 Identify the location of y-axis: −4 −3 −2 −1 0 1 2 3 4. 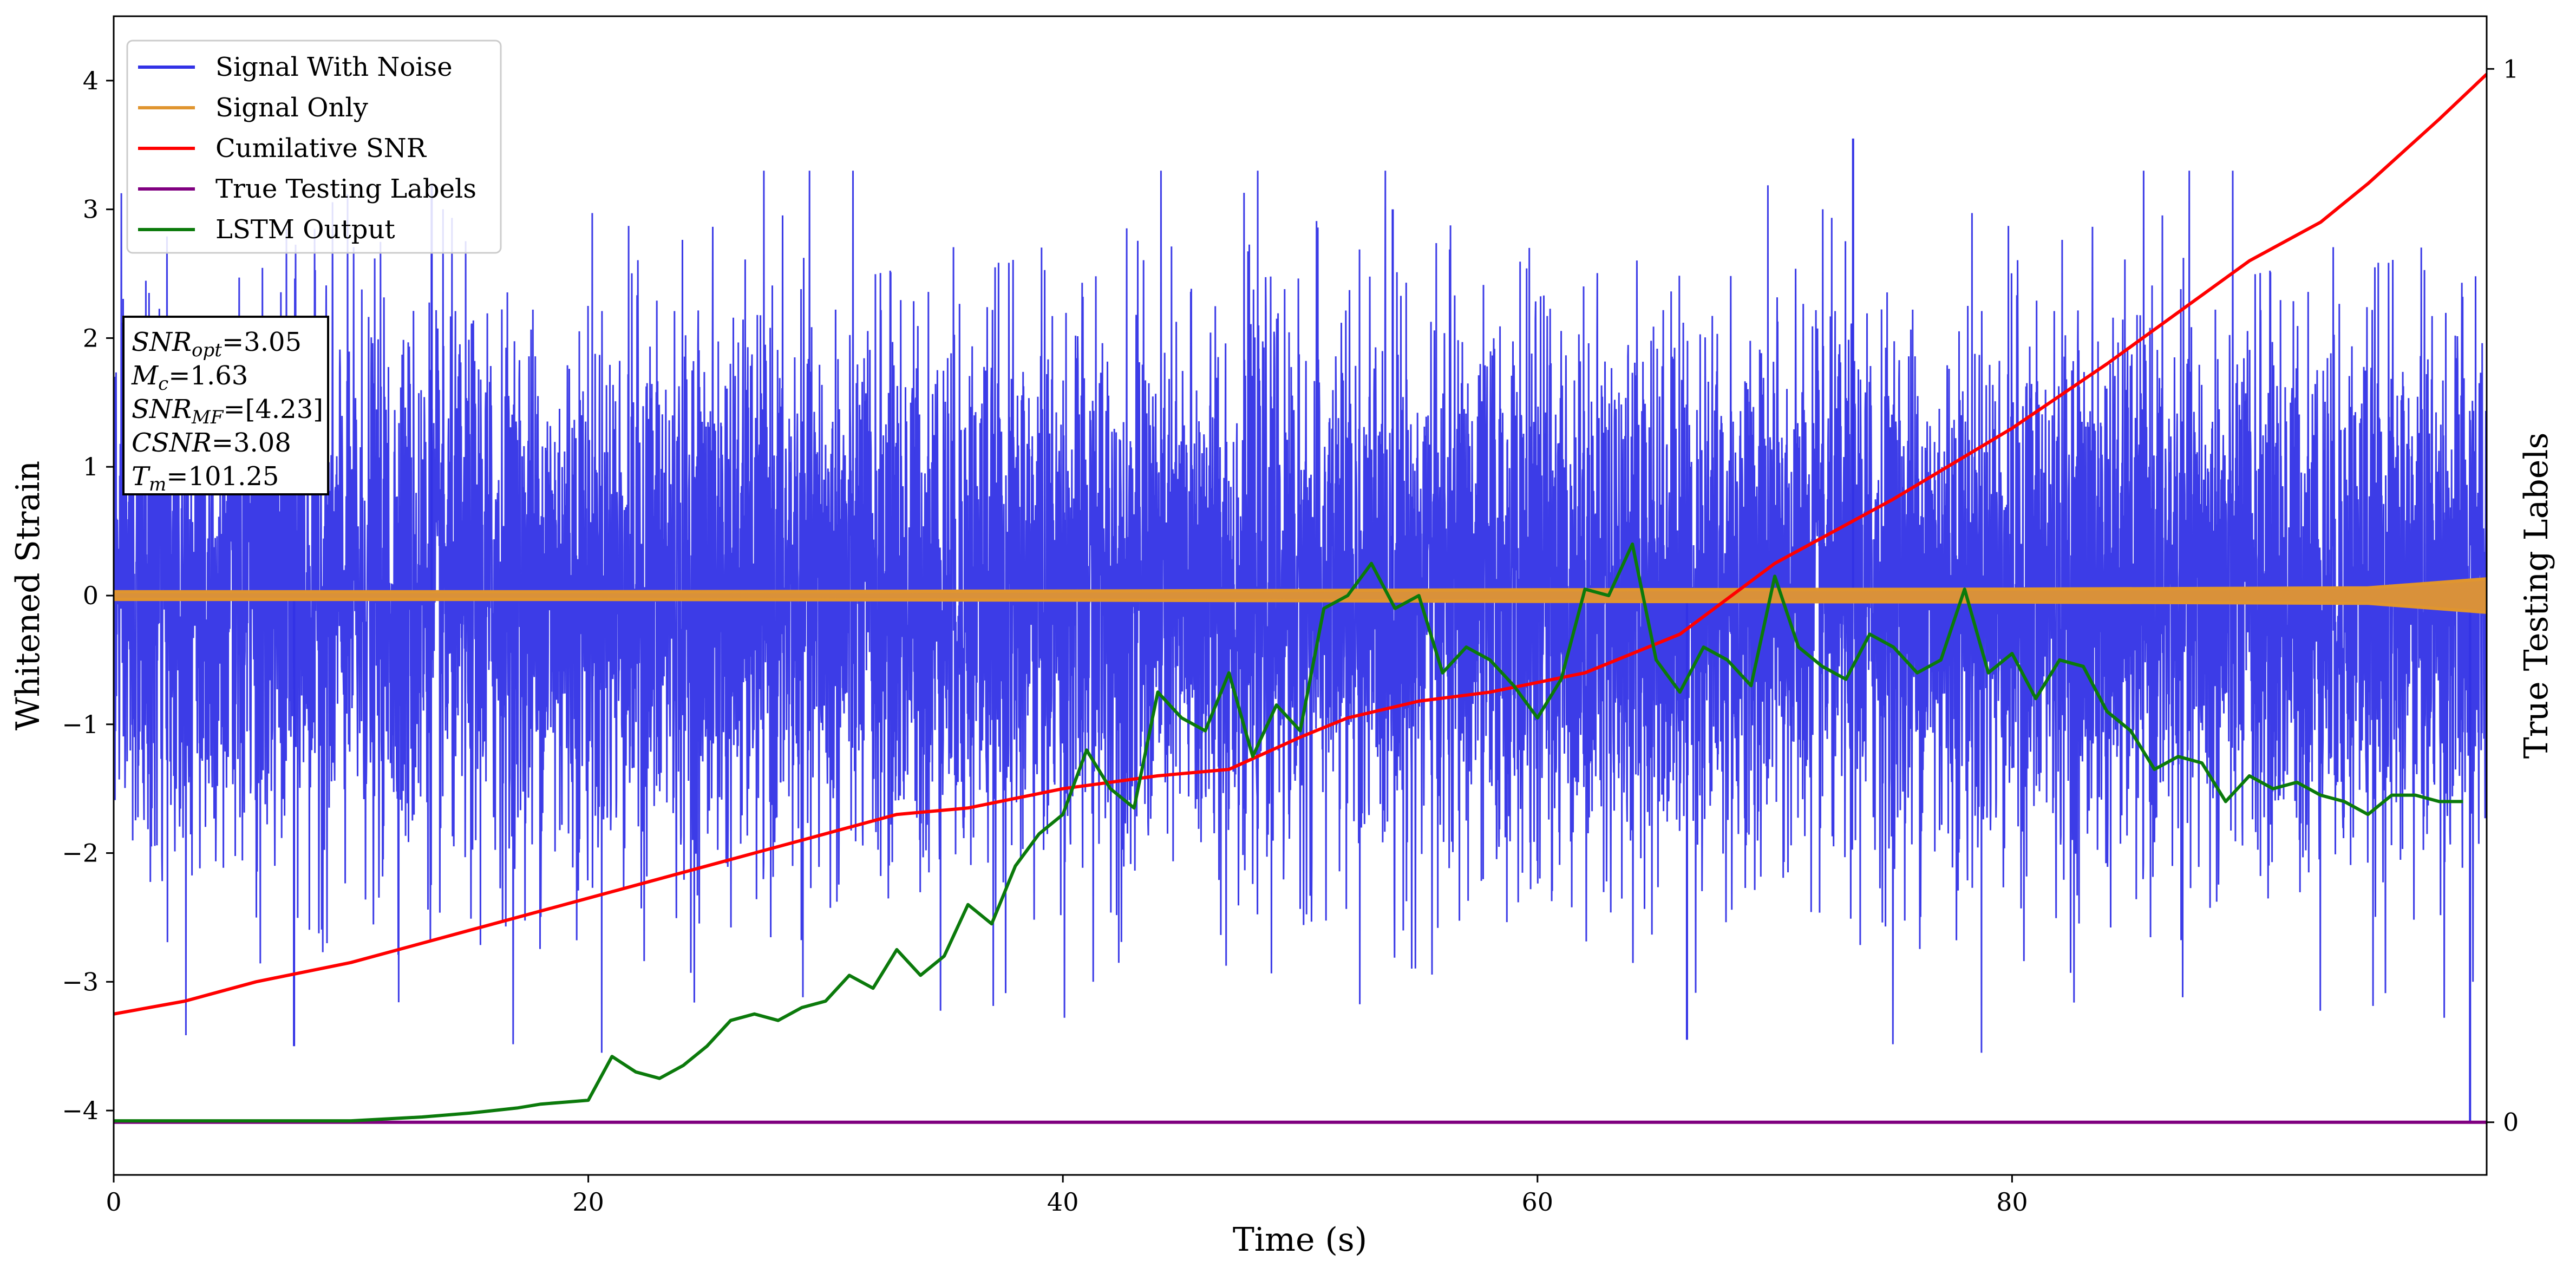
(88, 595).